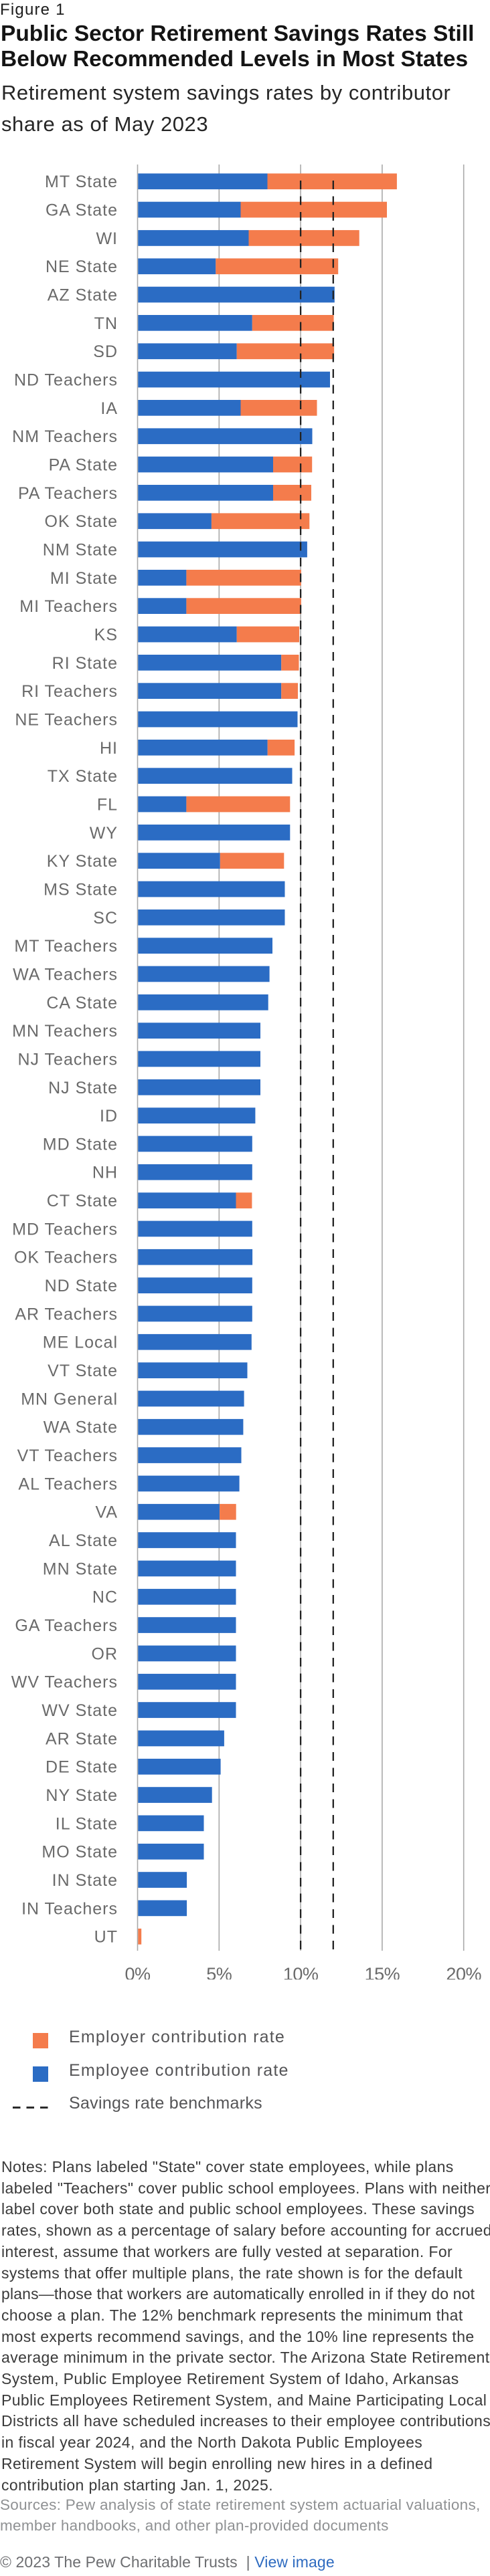 The width and height of the screenshot is (490, 2576). I want to click on svg-text: MD State, so click(80, 1144).